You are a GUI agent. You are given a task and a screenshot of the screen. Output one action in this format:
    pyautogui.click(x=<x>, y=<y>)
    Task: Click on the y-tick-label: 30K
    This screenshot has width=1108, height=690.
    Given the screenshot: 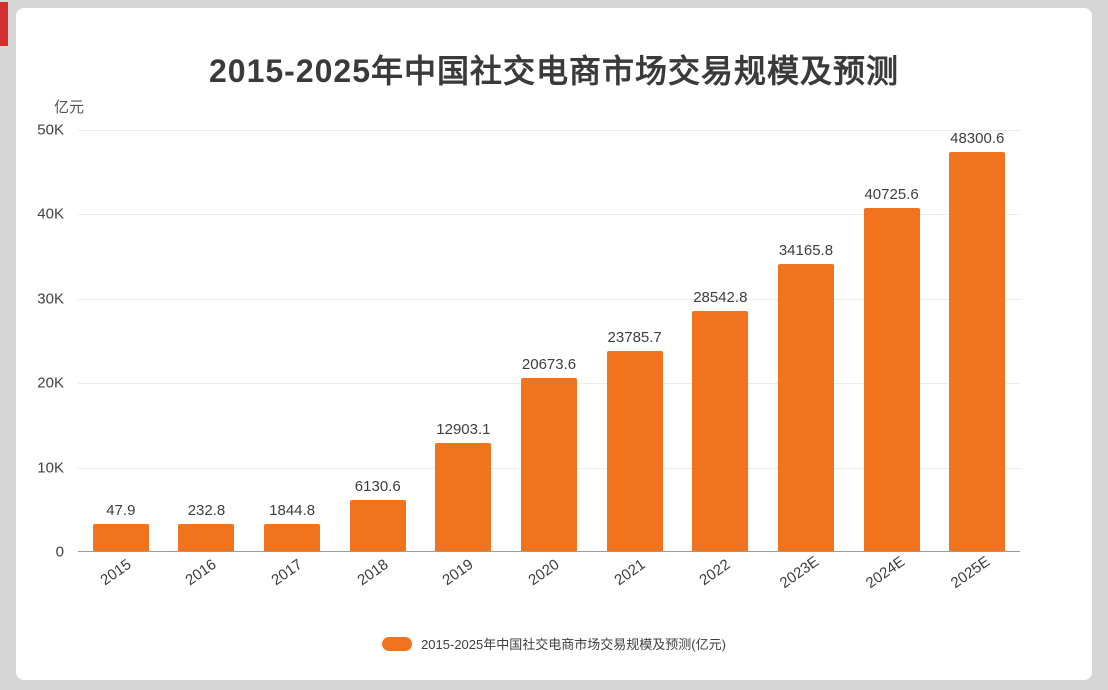 What is the action you would take?
    pyautogui.click(x=50, y=299)
    